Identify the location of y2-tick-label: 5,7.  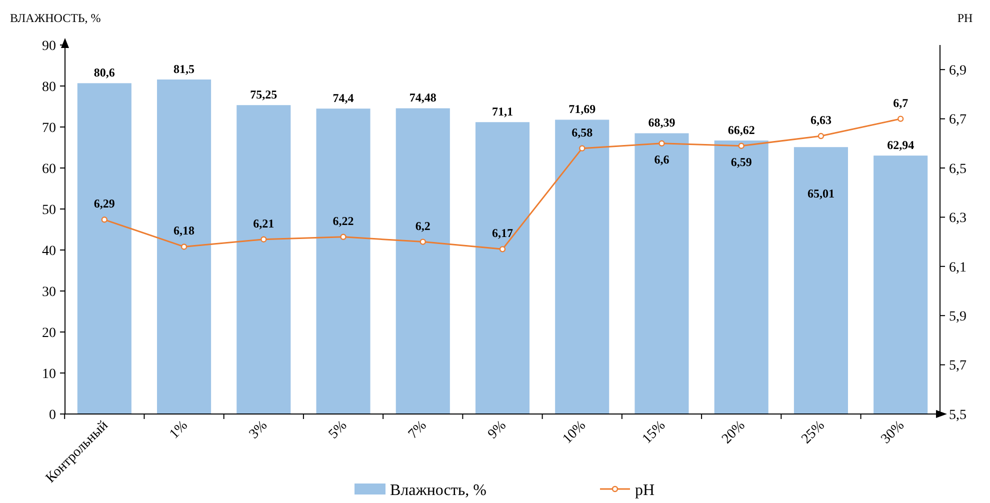
(957, 366).